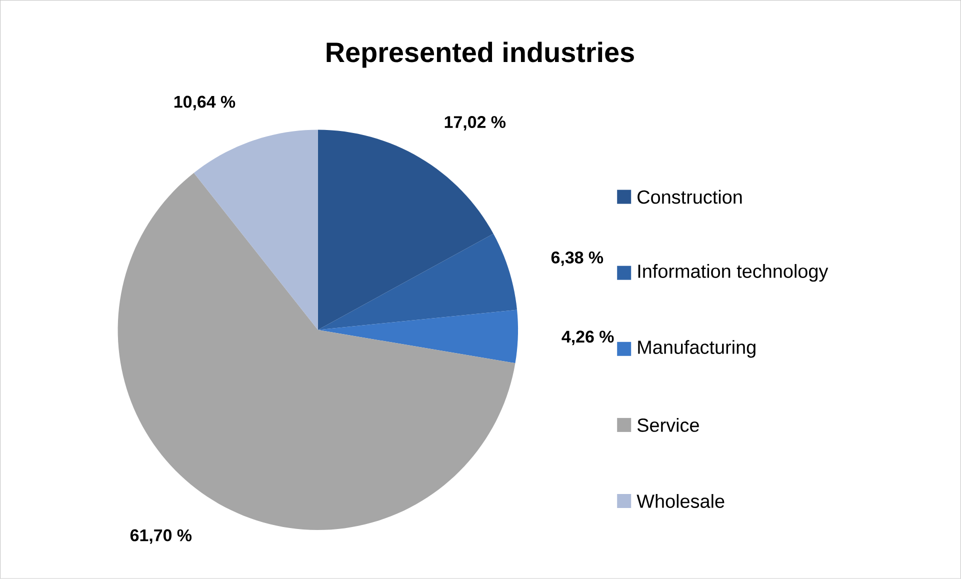 The height and width of the screenshot is (579, 961). What do you see at coordinates (205, 103) in the screenshot?
I see `data-label: 10,64 %` at bounding box center [205, 103].